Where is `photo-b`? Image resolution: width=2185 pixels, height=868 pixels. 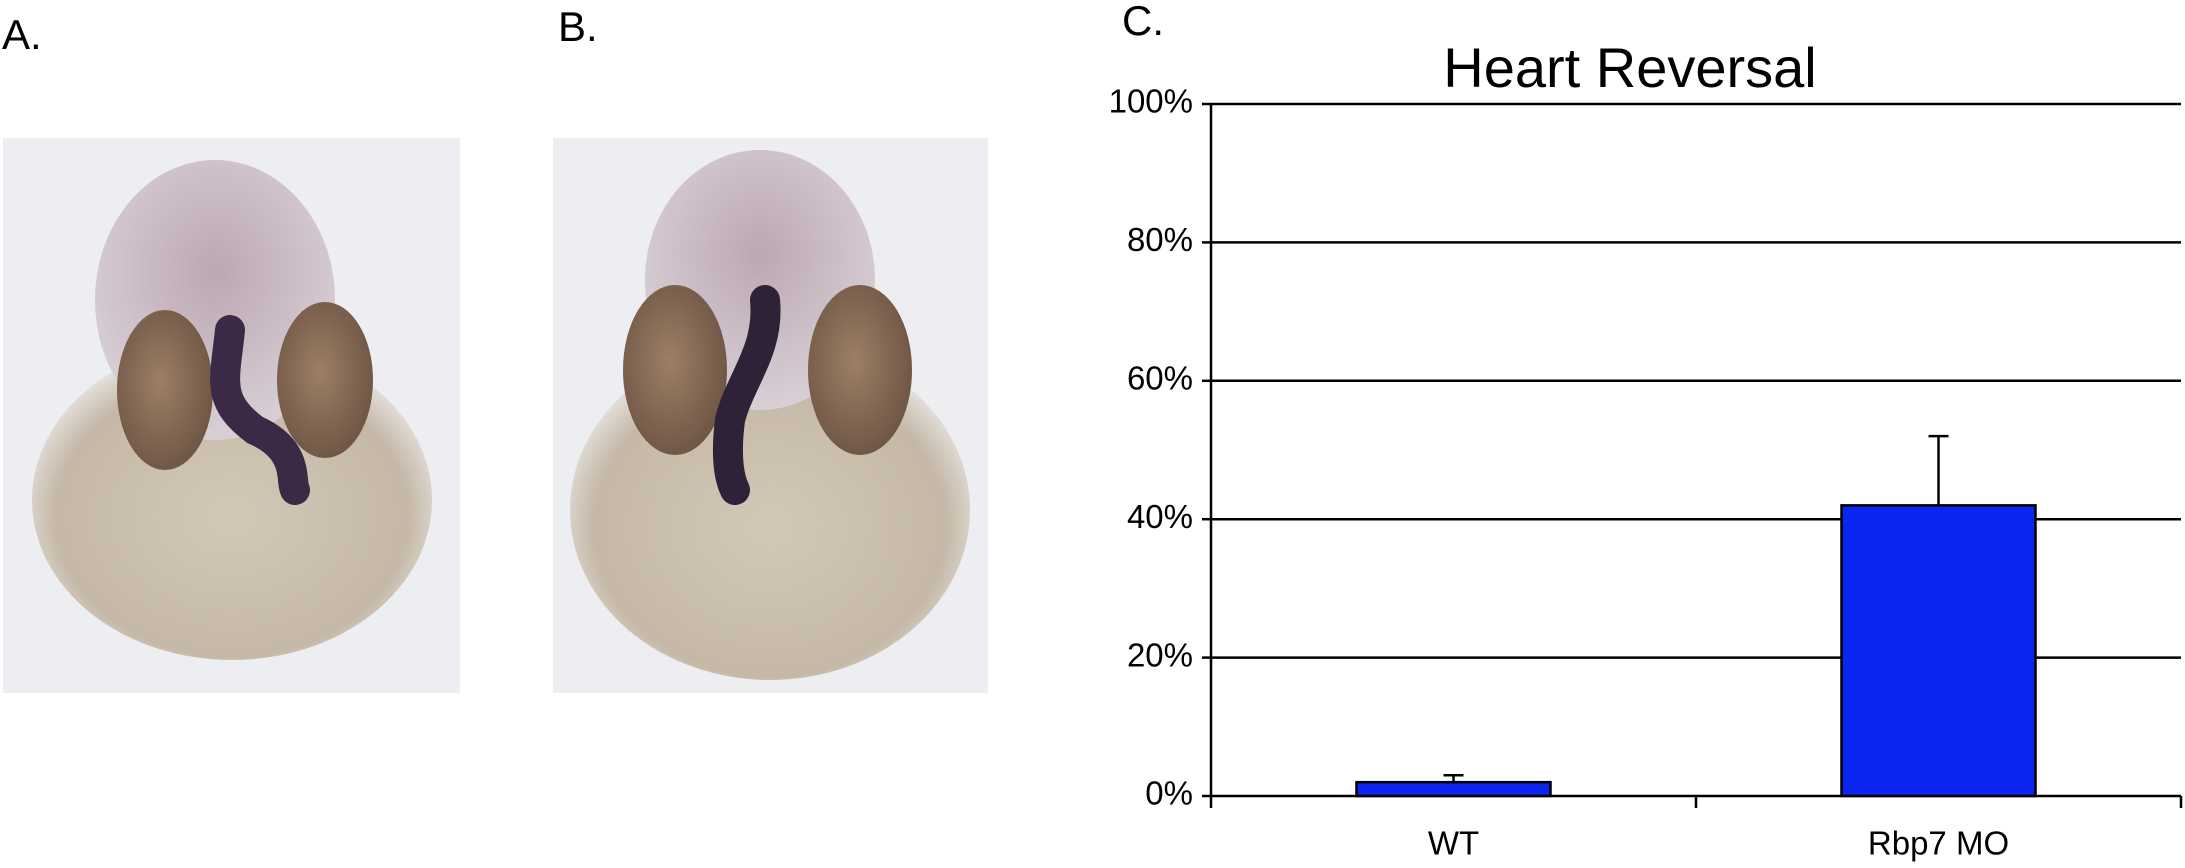 photo-b is located at coordinates (770, 415).